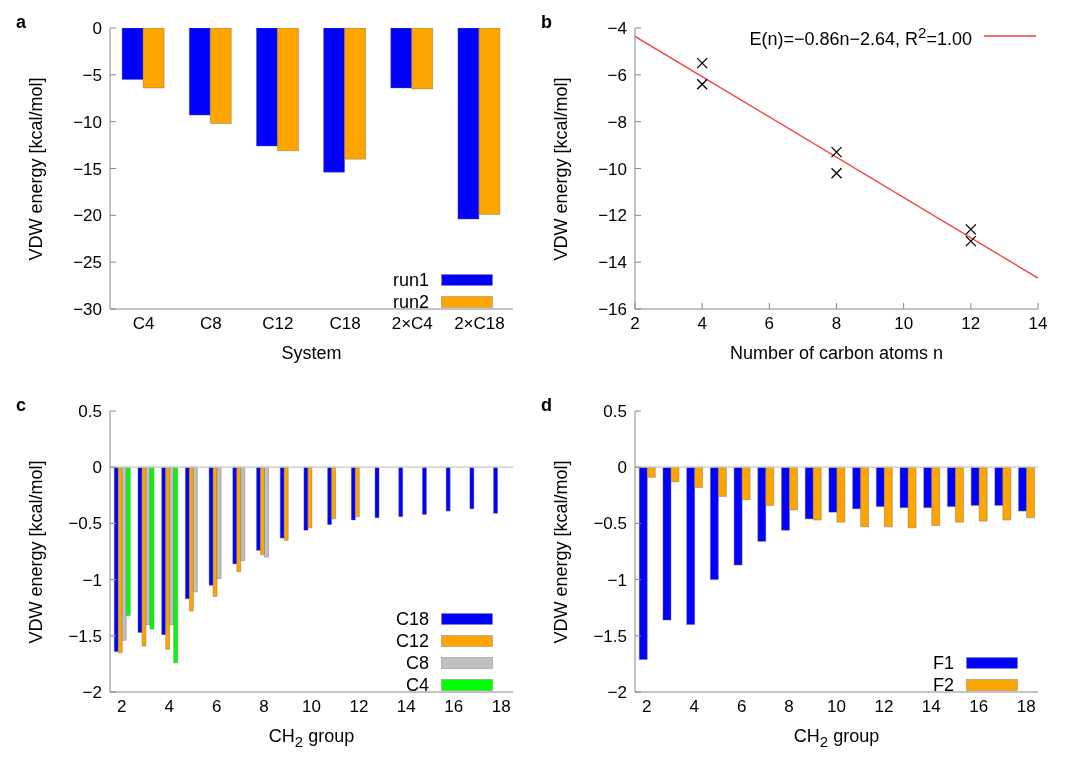 This screenshot has height=783, width=1067. I want to click on y-tick-label: −14, so click(612, 263).